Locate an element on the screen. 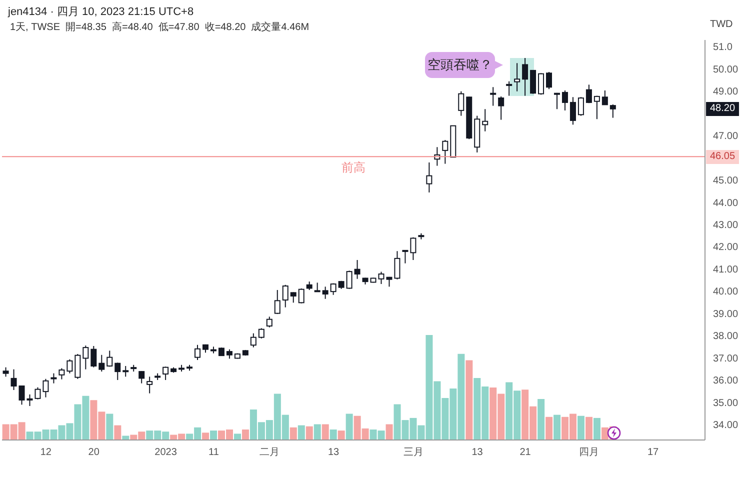 Image resolution: width=740 pixels, height=478 pixels. y-tick-label: 39.00 is located at coordinates (725, 314).